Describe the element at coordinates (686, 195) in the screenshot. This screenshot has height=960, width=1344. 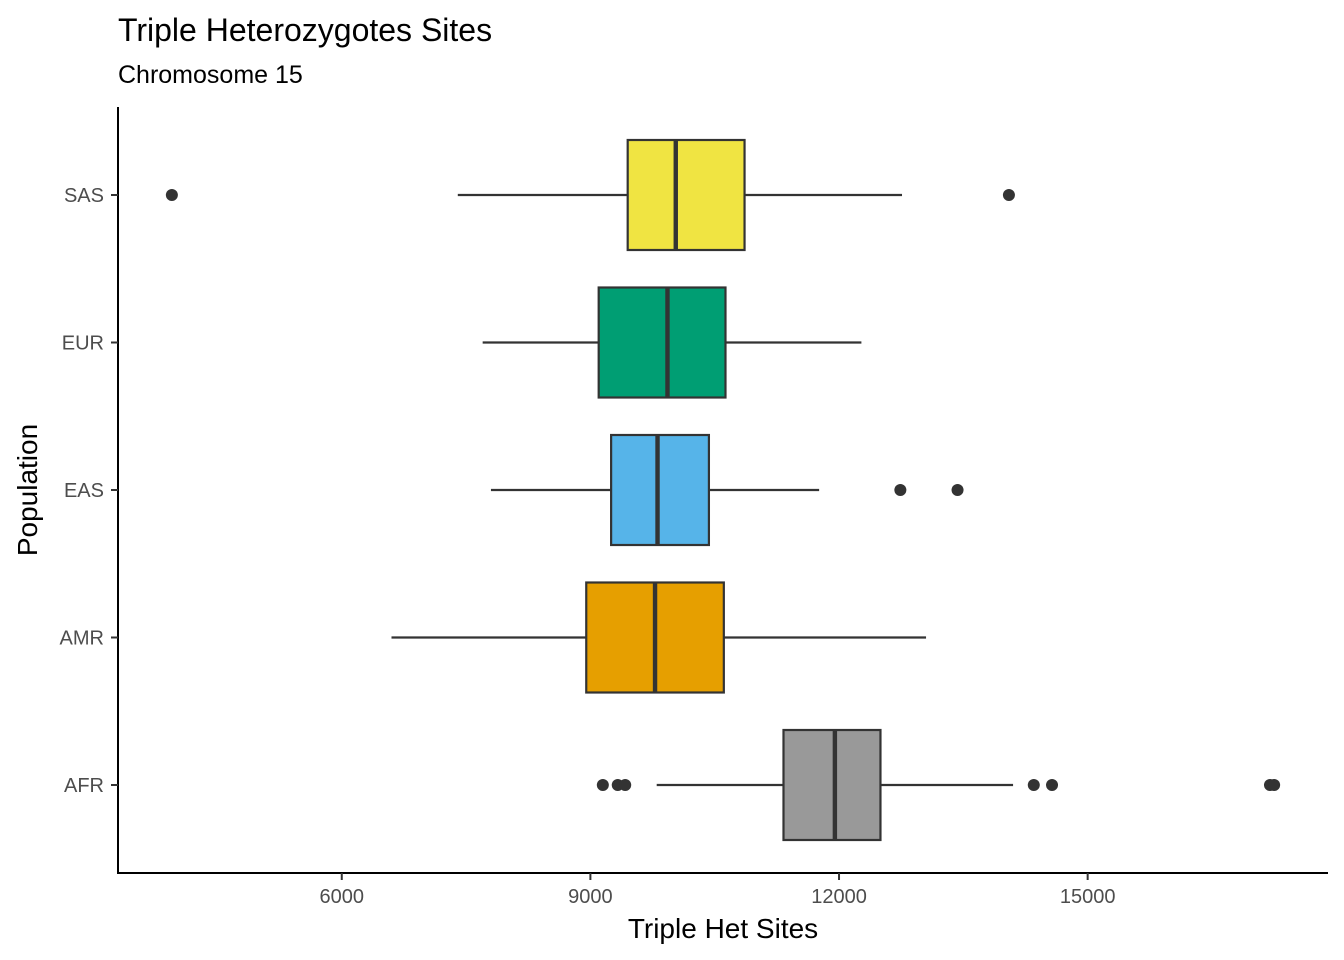
I see `iqr-box-sas` at that location.